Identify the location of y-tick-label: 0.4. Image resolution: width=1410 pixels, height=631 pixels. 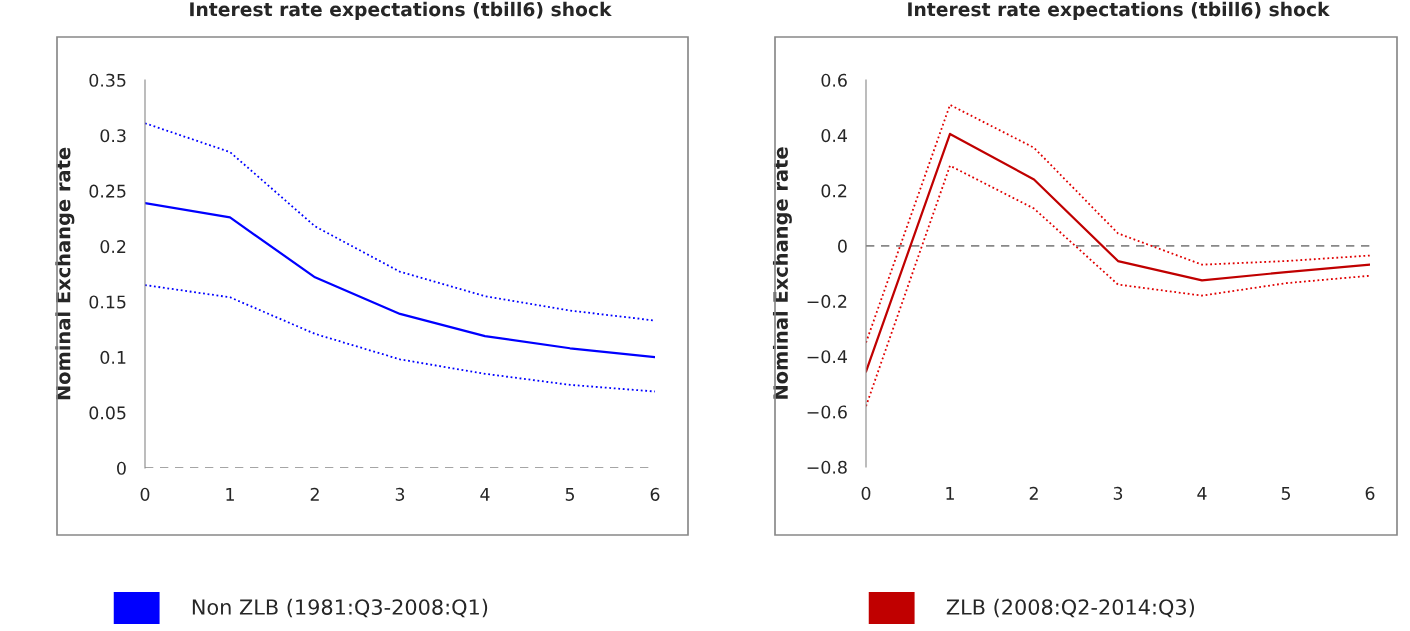
(834, 136).